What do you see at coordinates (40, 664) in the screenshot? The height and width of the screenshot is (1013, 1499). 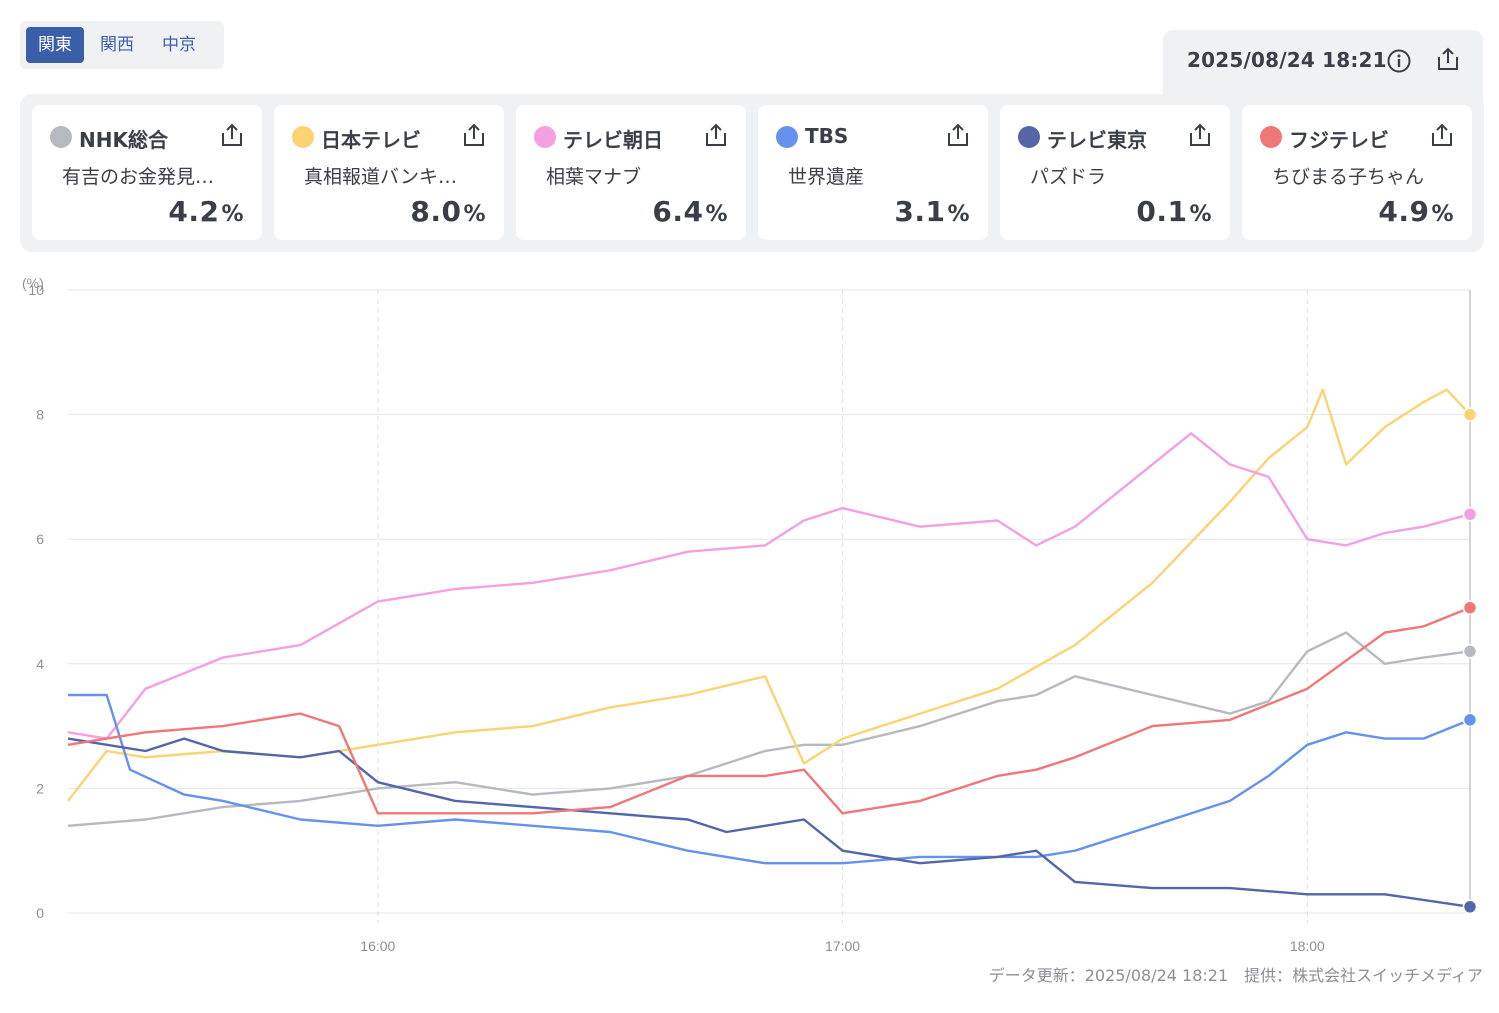 I see `y-tick-label: 4` at bounding box center [40, 664].